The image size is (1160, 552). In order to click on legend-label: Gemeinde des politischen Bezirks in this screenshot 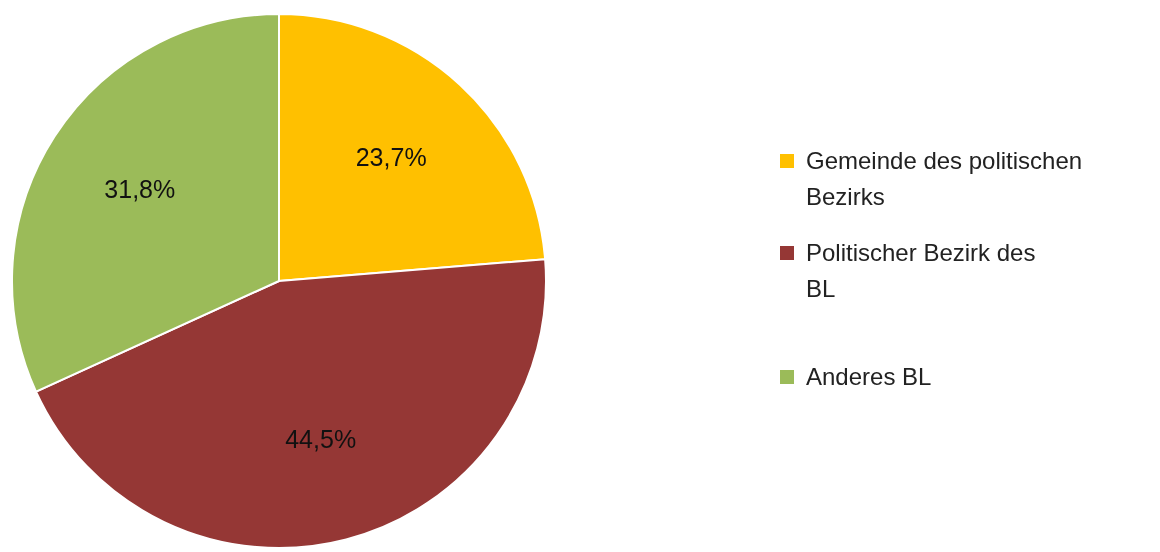, I will do `click(944, 179)`.